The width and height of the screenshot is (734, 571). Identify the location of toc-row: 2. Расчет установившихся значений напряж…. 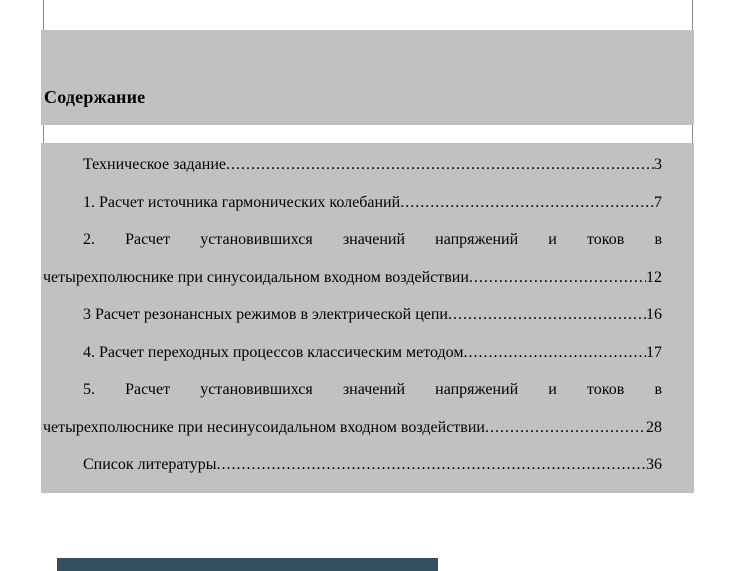
(352, 240).